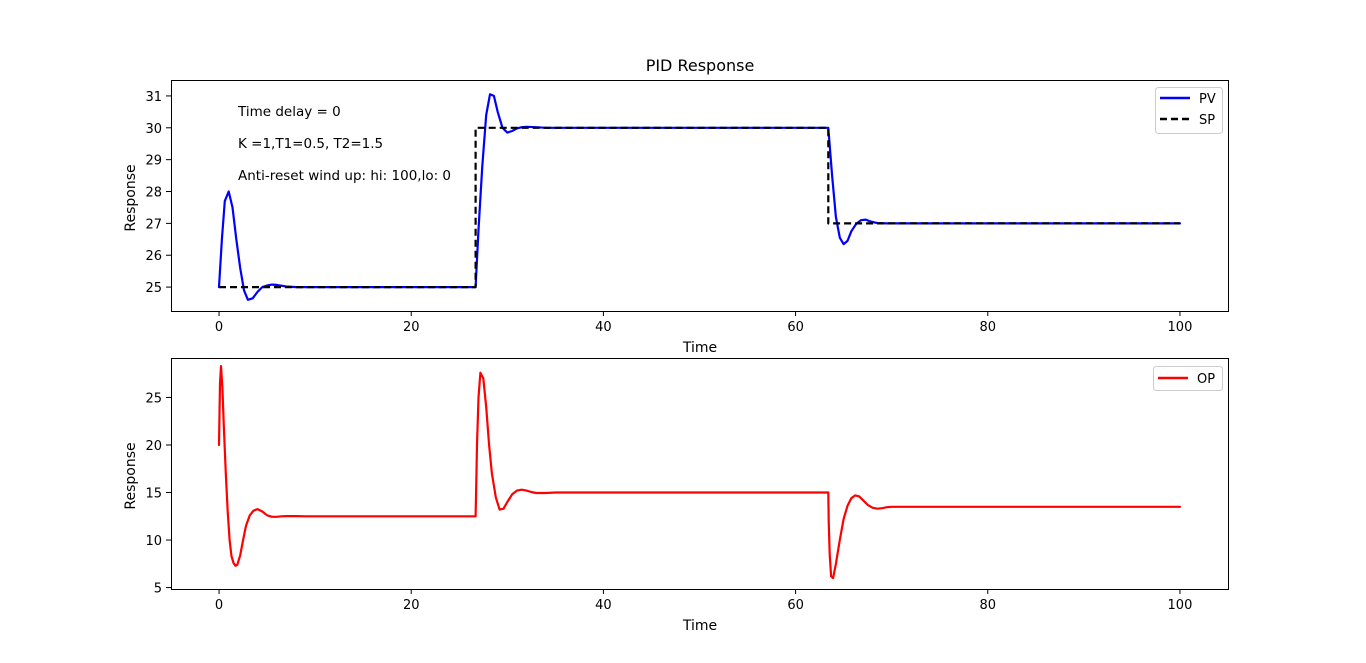 The width and height of the screenshot is (1366, 663). I want to click on y-tick-label: 10, so click(153, 541).